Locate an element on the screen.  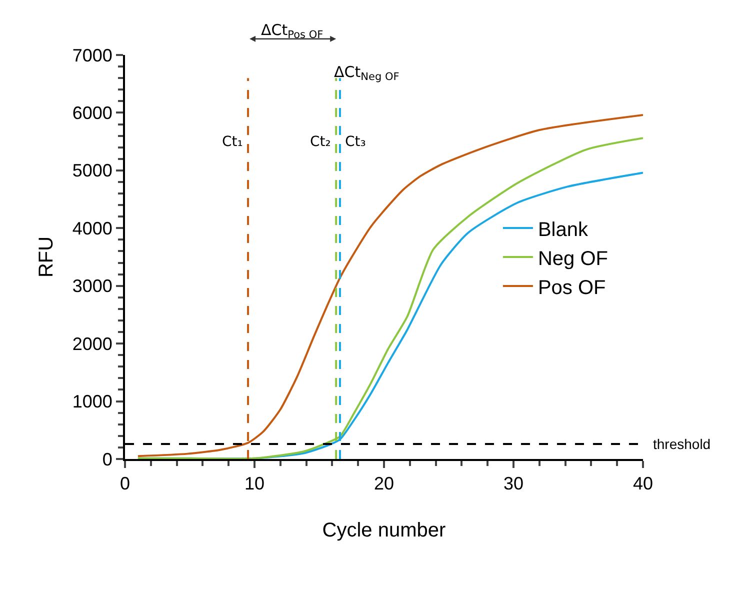
y-tick-label: 6000 is located at coordinates (92, 113).